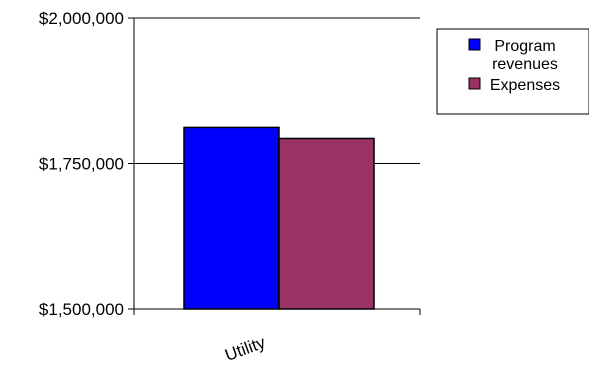 The image size is (589, 371). Describe the element at coordinates (231, 218) in the screenshot. I see `bar-program-revenues` at that location.